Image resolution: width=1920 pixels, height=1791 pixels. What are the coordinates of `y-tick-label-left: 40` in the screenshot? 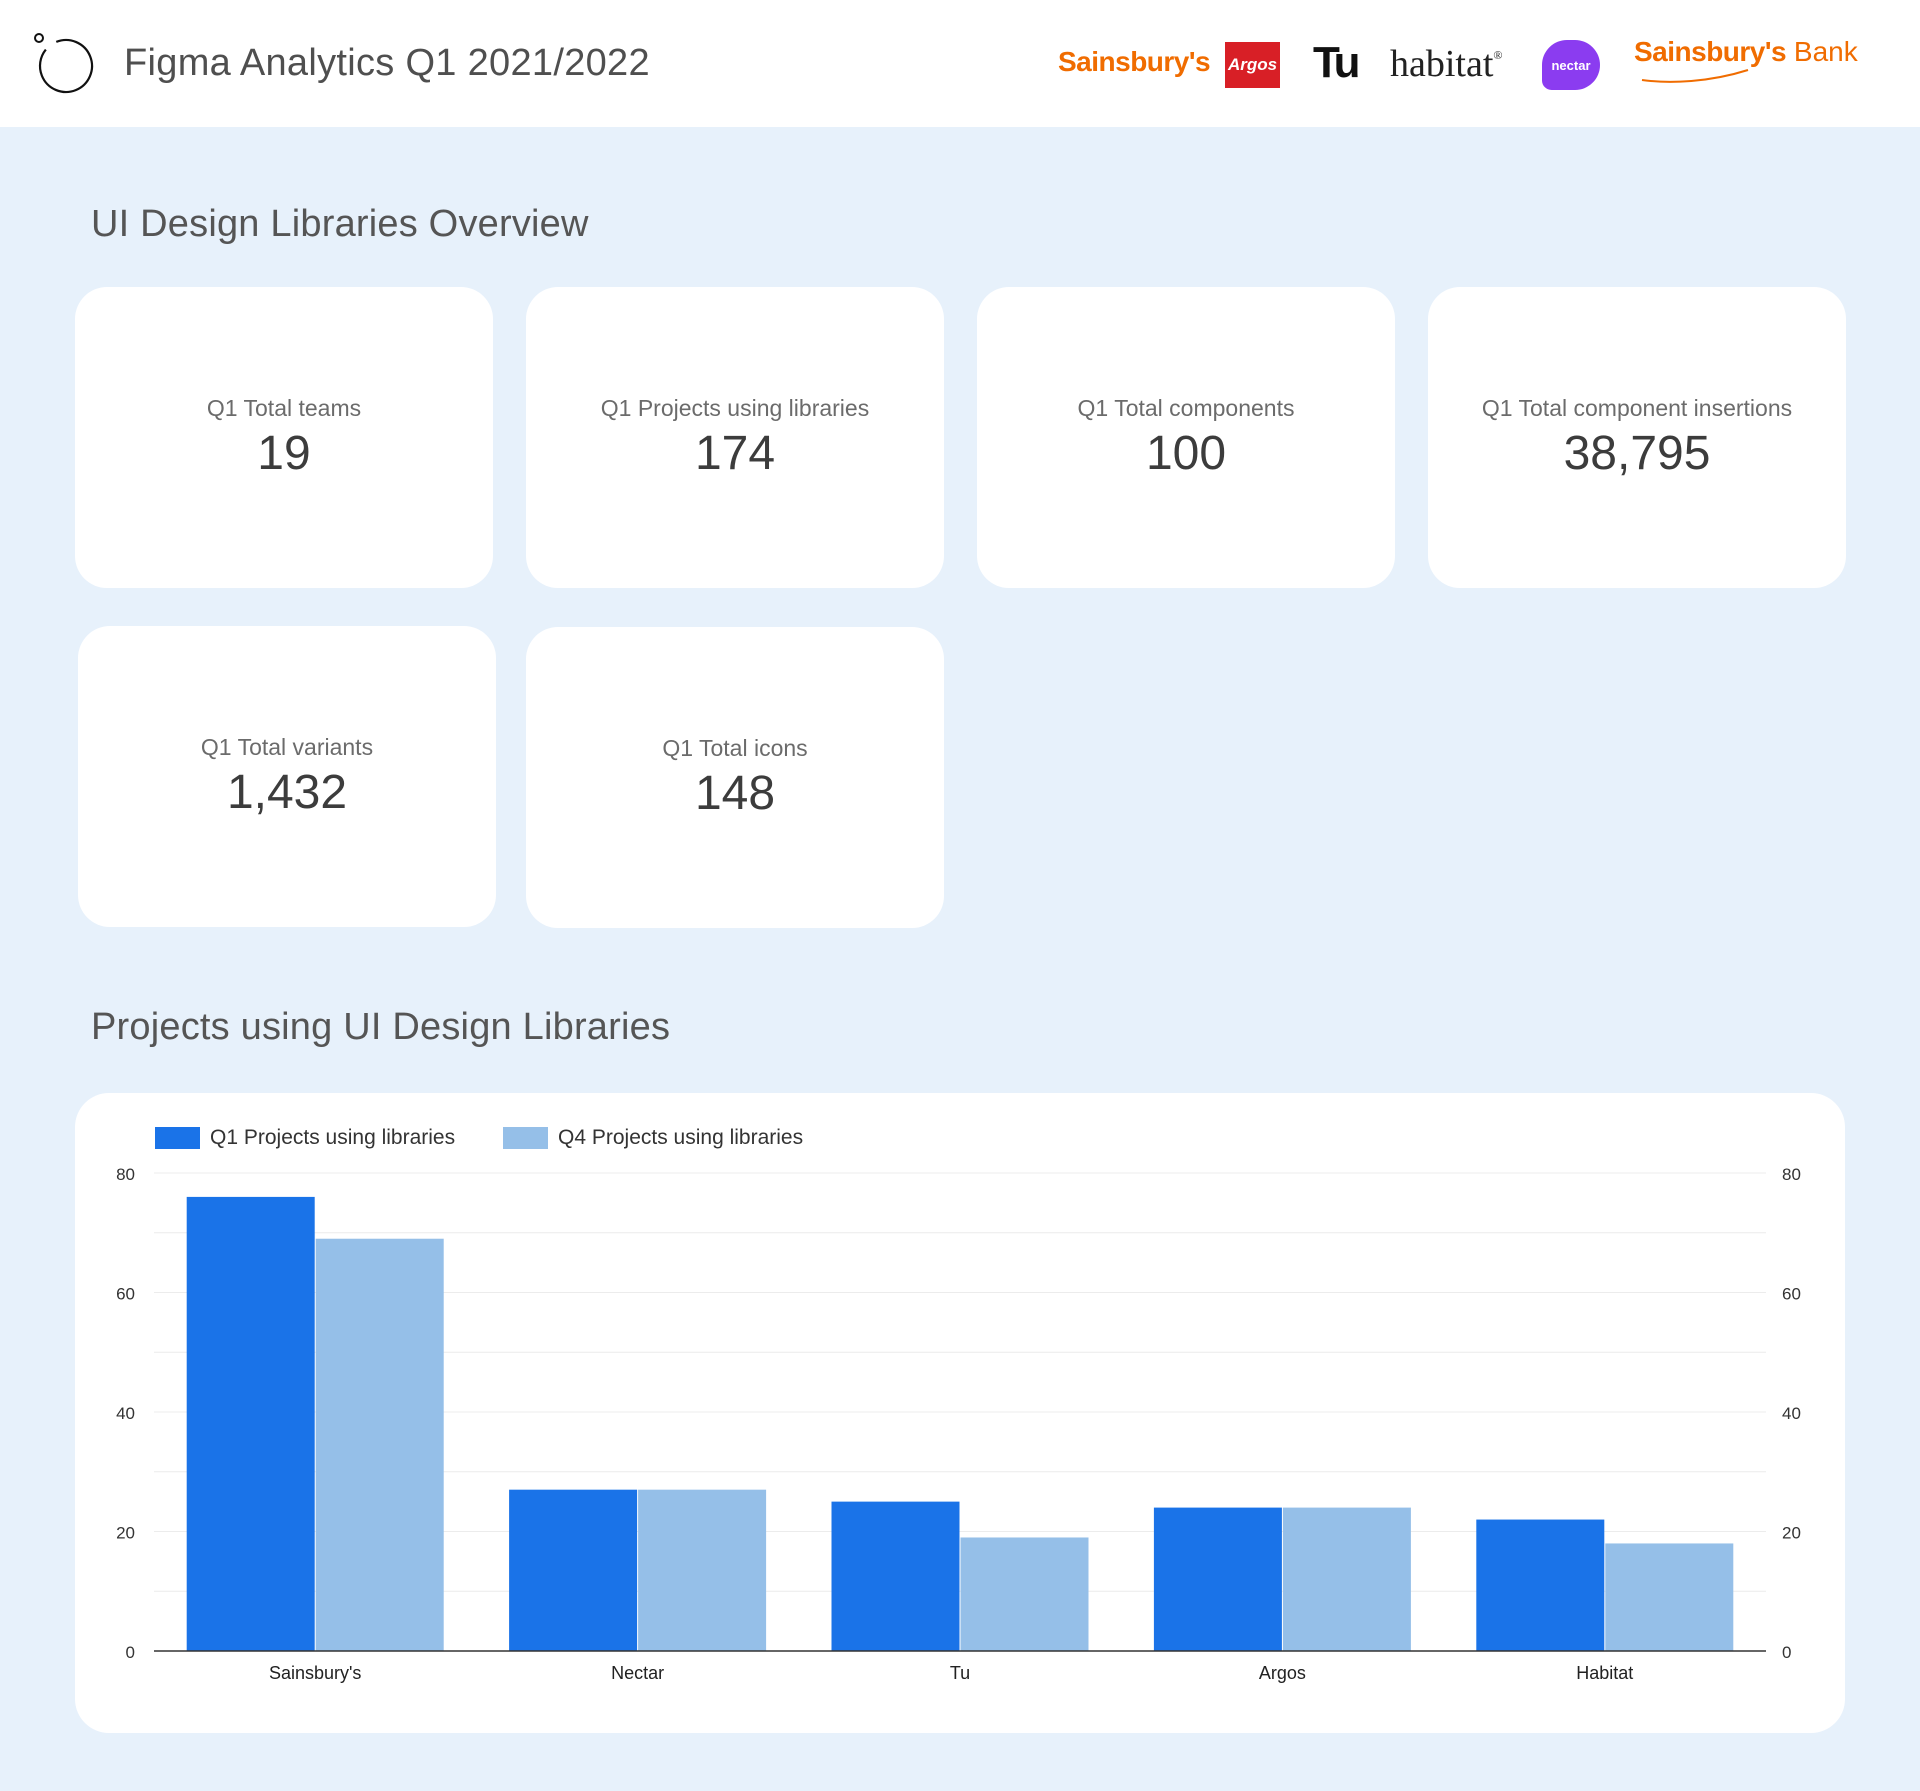 It's located at (125, 1413).